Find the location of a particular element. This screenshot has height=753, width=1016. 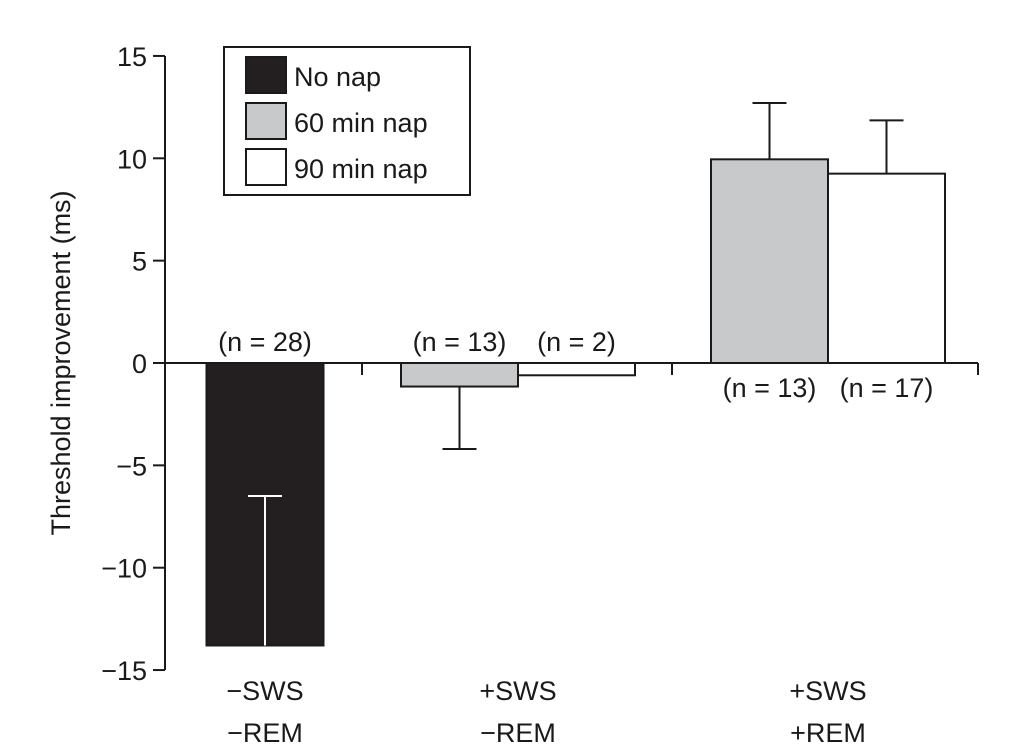

n-label: (n = 28) is located at coordinates (265, 342).